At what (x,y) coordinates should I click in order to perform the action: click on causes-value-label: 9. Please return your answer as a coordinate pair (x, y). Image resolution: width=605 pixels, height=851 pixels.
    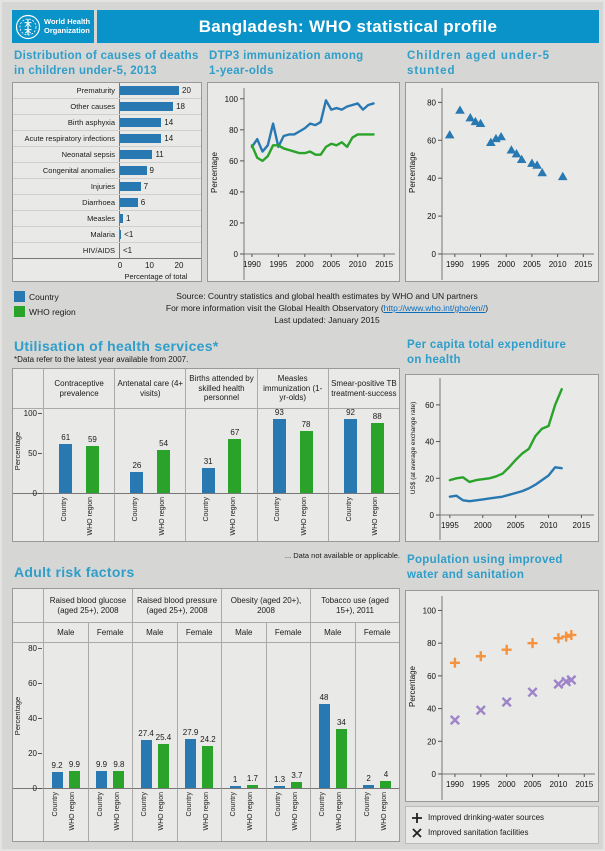
    Looking at the image, I should click on (151, 170).